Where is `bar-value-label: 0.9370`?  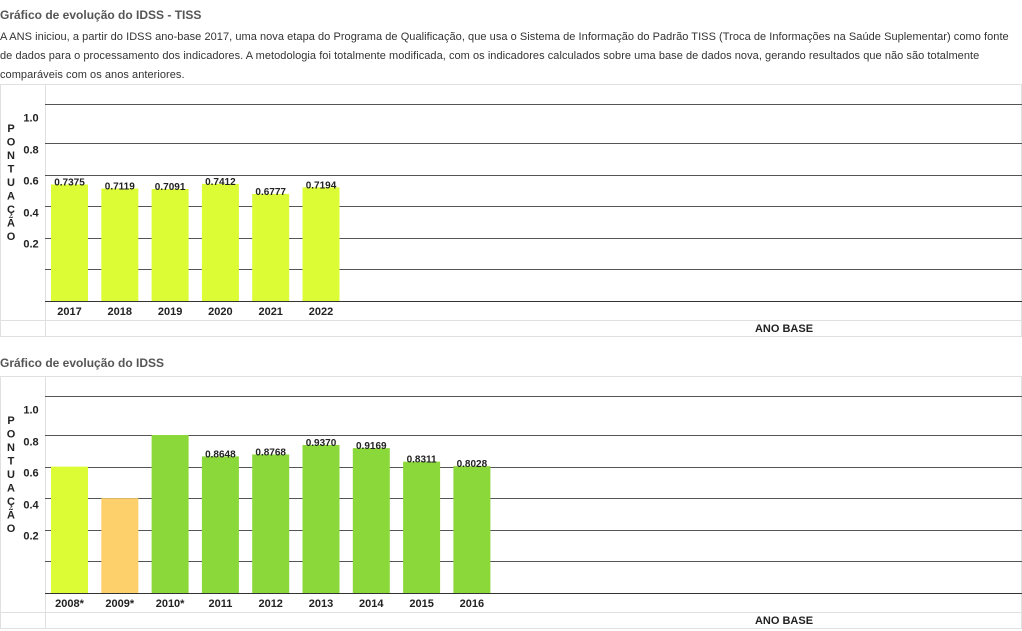 bar-value-label: 0.9370 is located at coordinates (321, 443).